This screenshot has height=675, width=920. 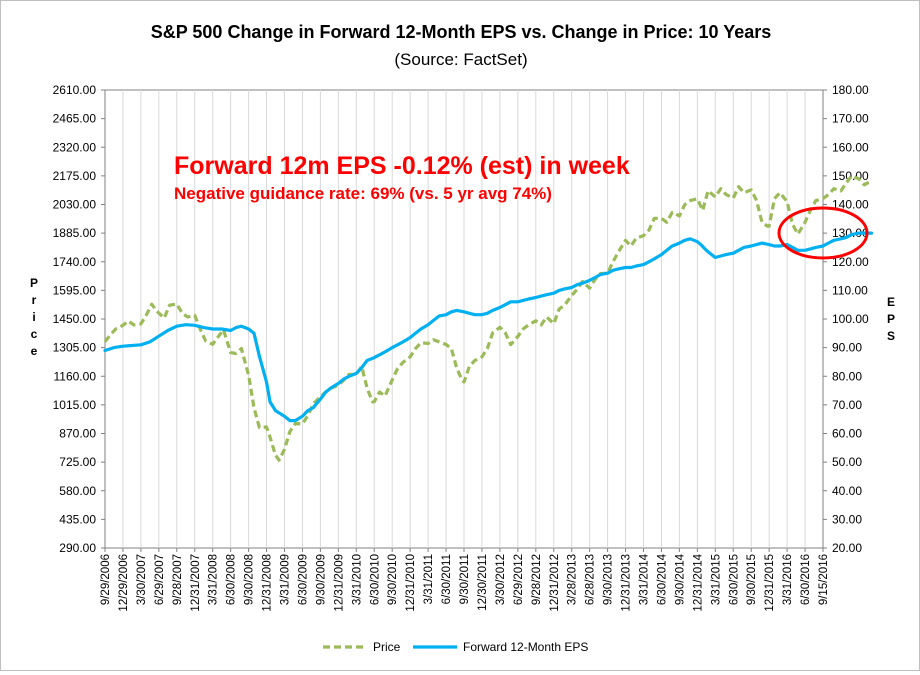 I want to click on right-tick-label: 170.00, so click(x=850, y=119).